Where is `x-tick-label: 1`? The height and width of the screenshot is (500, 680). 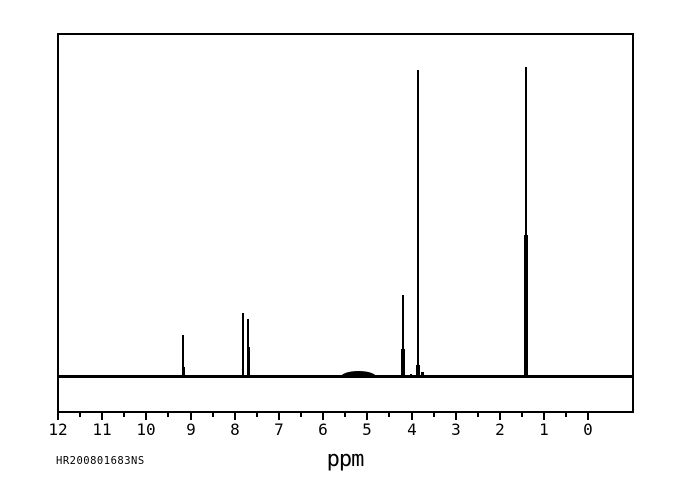
x-tick-label: 1 is located at coordinates (544, 429).